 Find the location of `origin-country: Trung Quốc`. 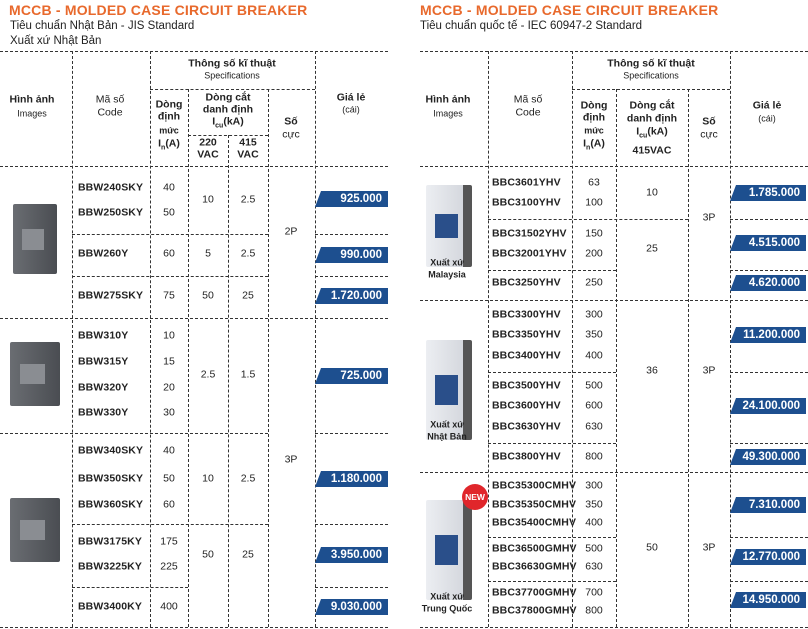

origin-country: Trung Quốc is located at coordinates (447, 608).